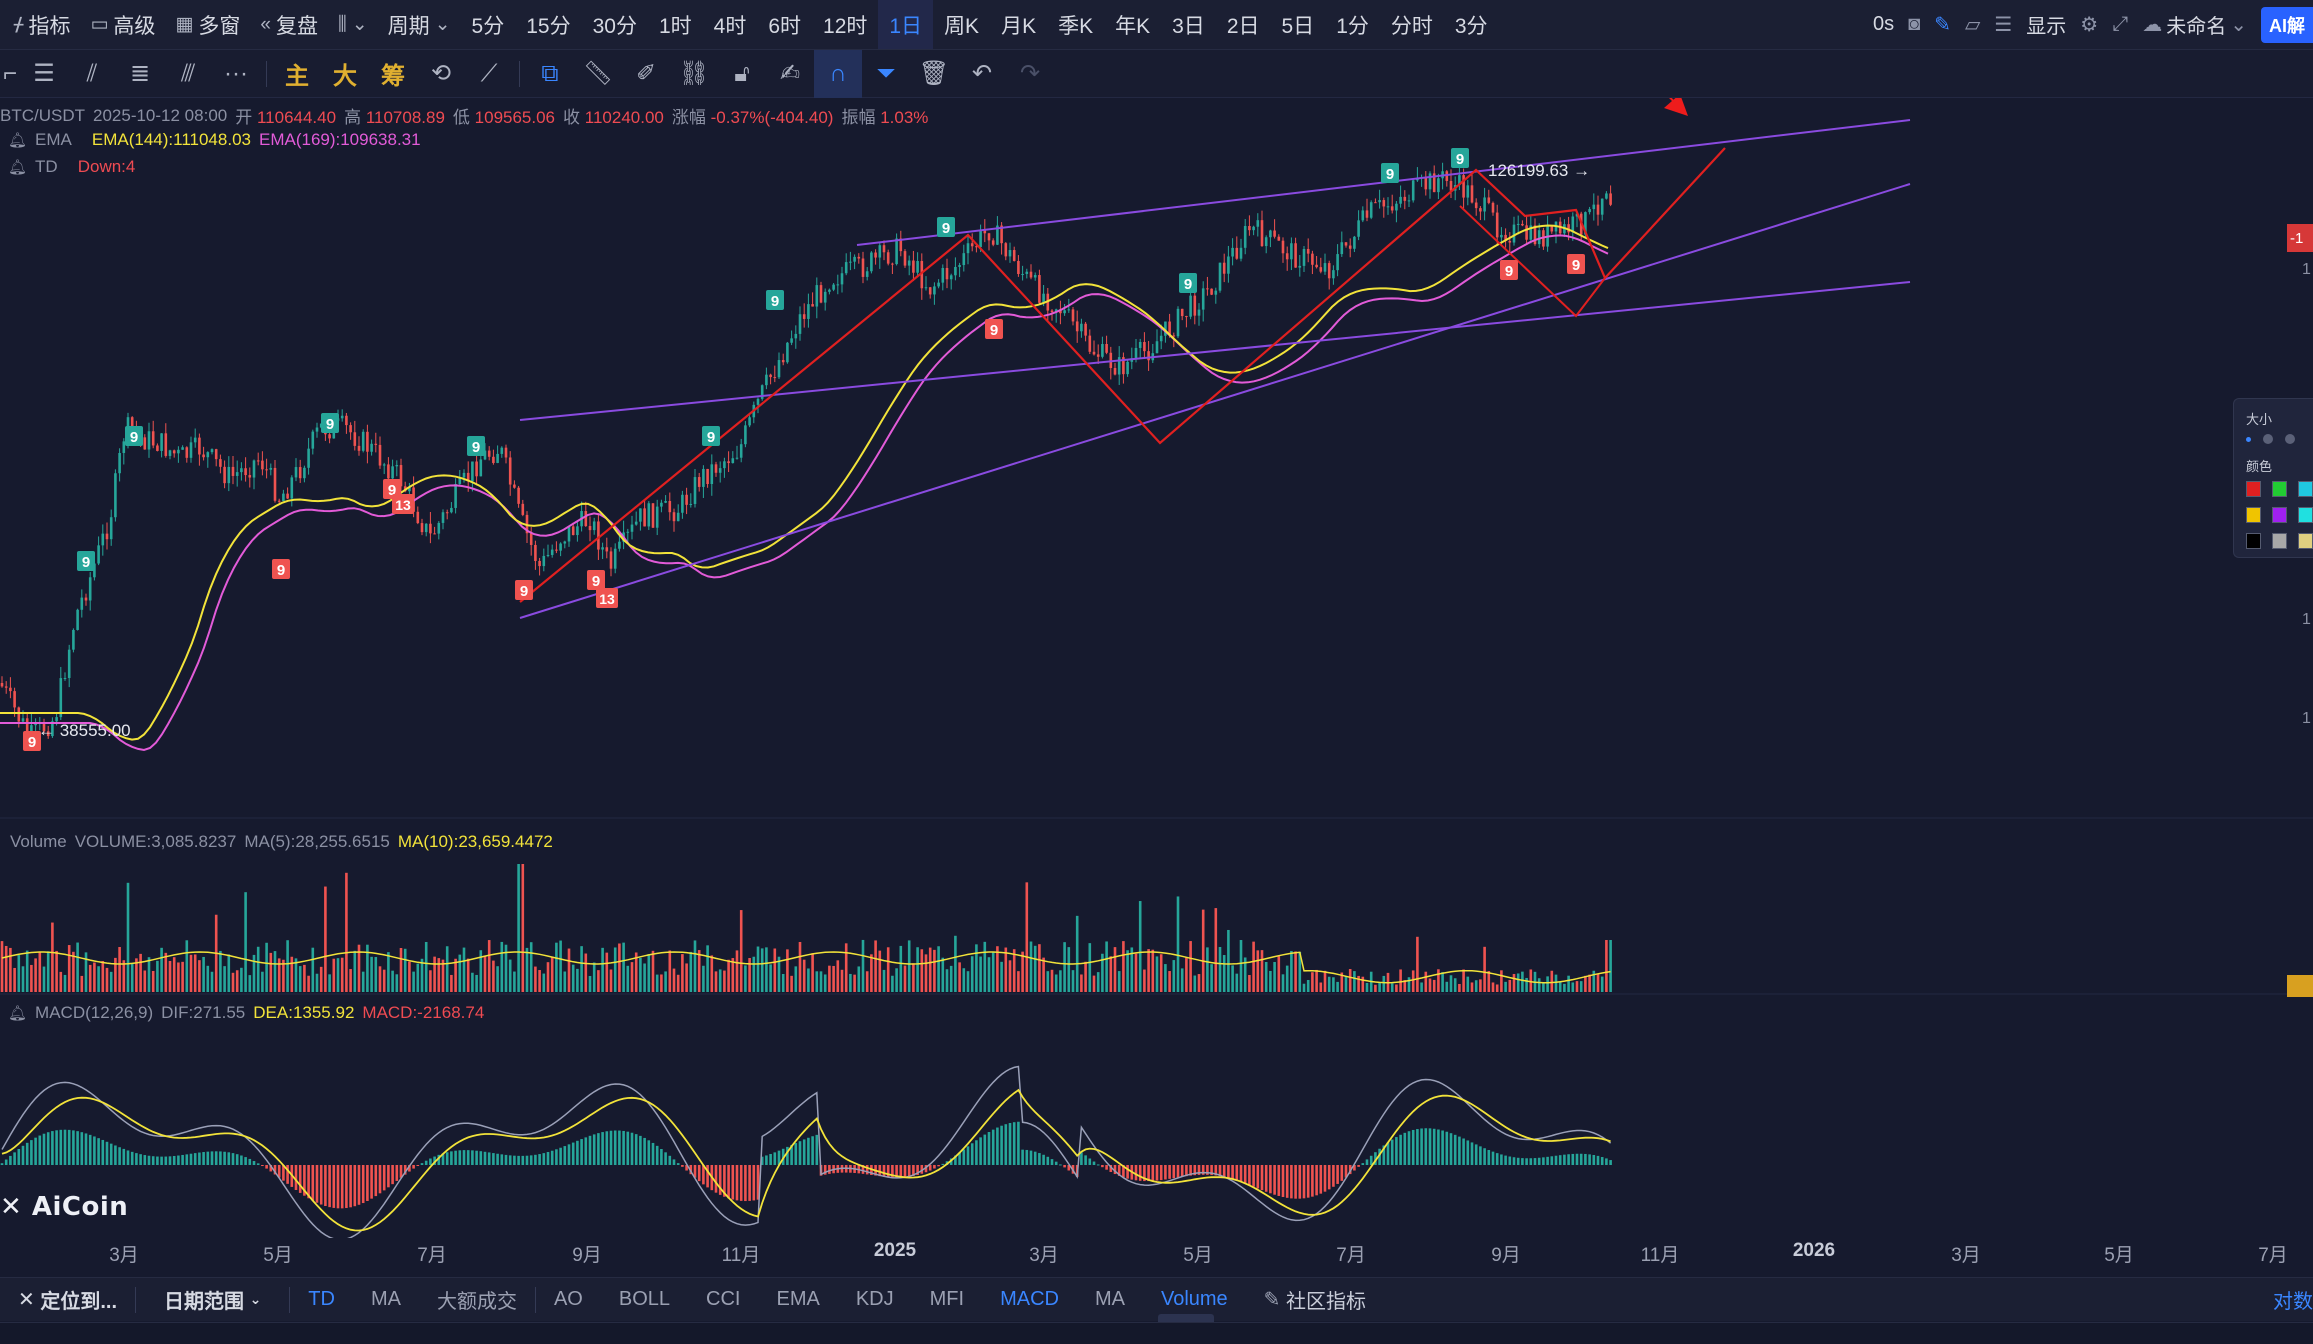  I want to click on period-tab: 4时, so click(730, 26).